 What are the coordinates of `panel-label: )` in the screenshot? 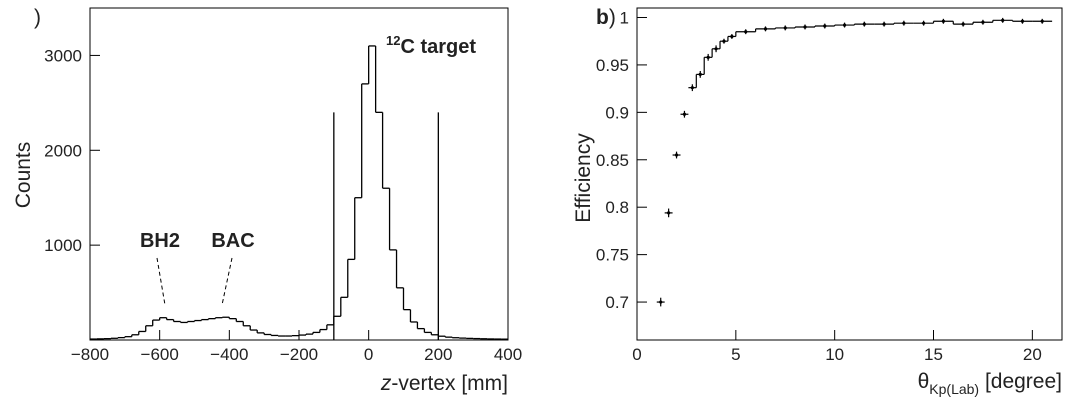 It's located at (37, 17).